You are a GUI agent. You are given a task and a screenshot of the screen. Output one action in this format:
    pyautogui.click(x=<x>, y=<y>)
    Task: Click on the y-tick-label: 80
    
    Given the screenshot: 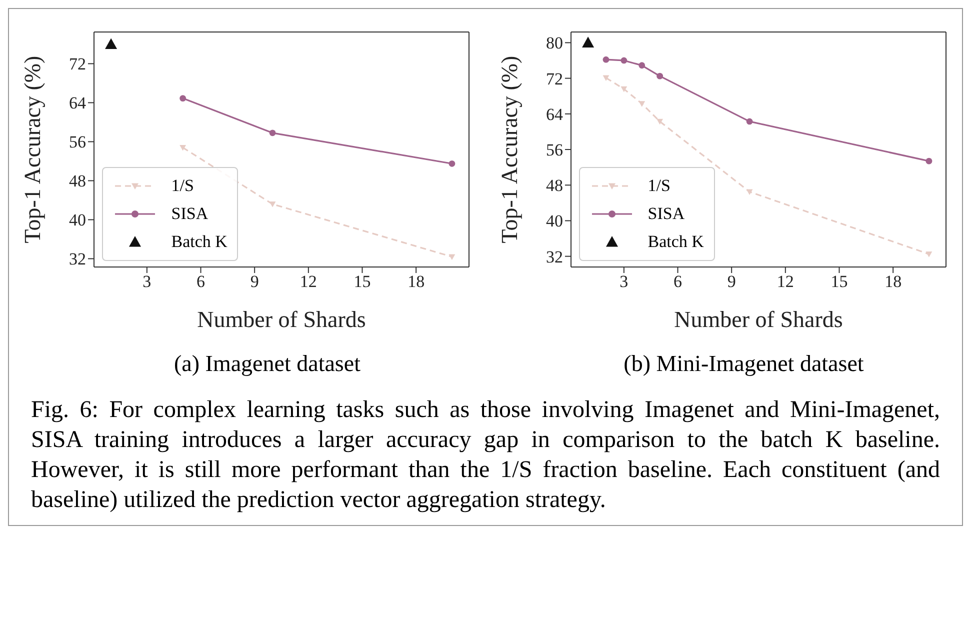 What is the action you would take?
    pyautogui.click(x=554, y=43)
    